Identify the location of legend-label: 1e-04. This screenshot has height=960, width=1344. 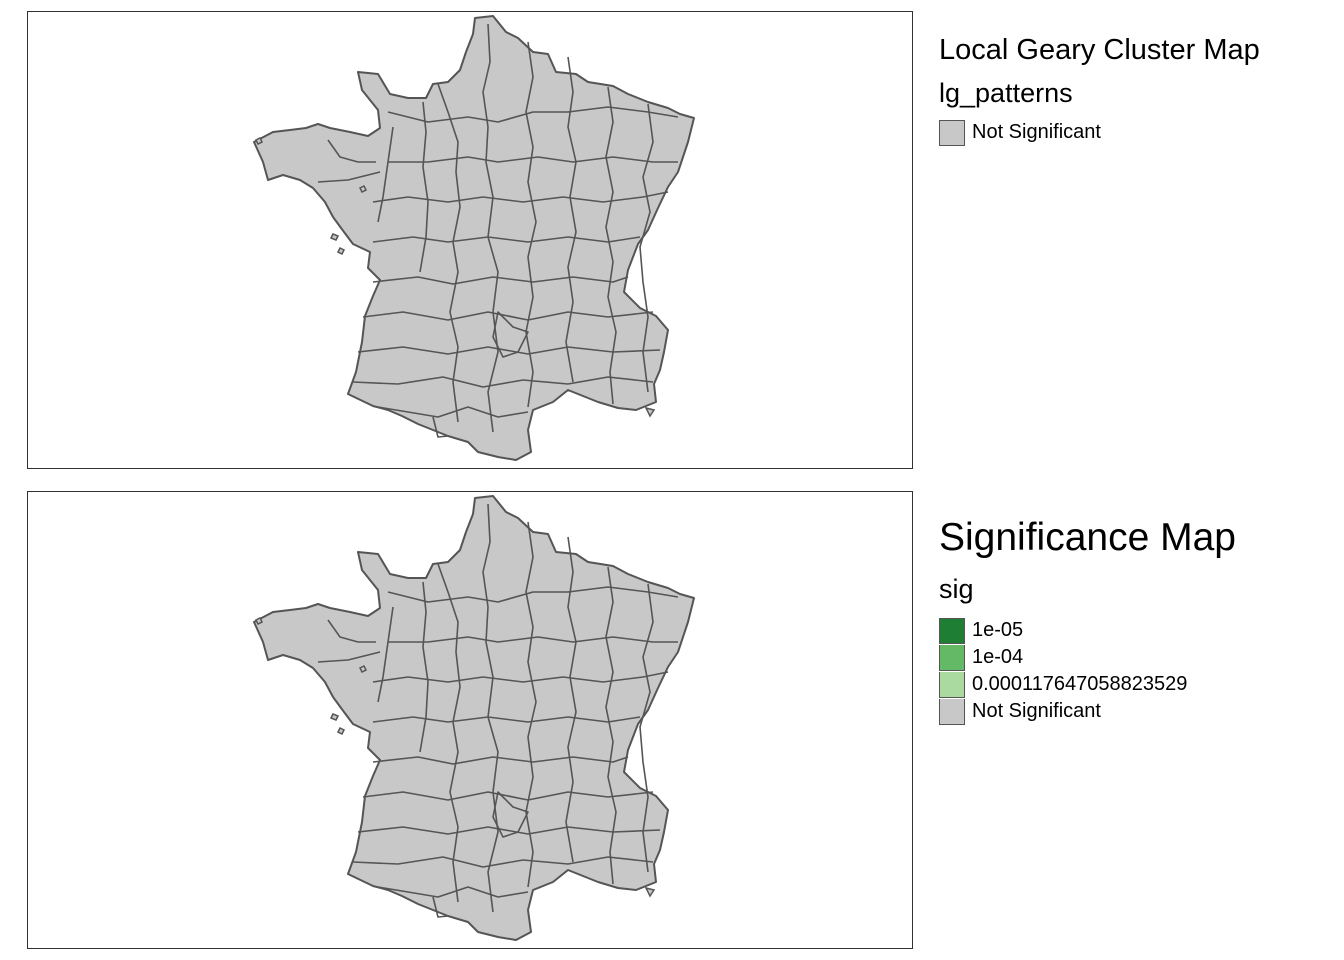
(998, 657).